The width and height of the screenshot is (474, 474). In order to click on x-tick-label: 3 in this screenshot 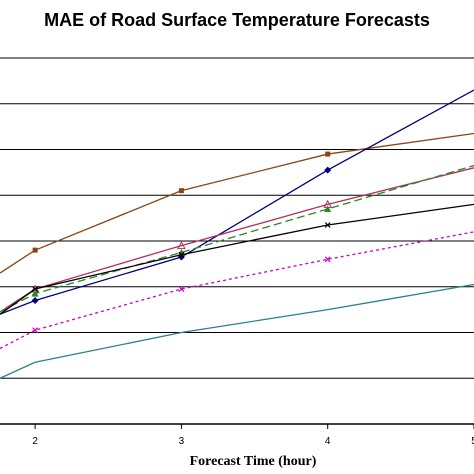, I will do `click(182, 441)`.